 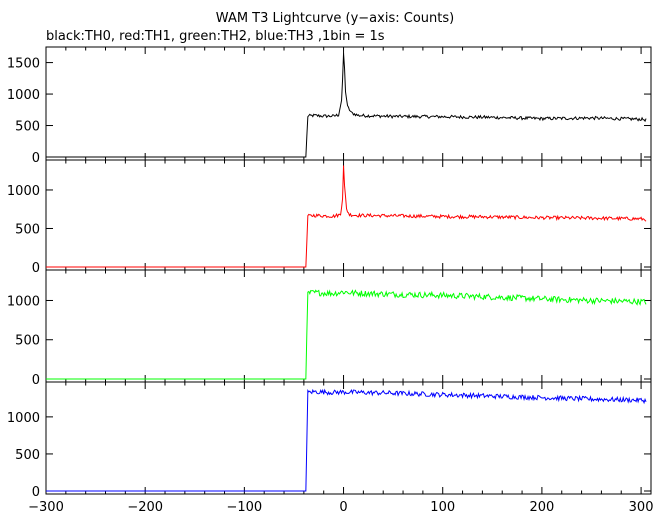 I want to click on x-tick-label: 0, so click(x=343, y=507).